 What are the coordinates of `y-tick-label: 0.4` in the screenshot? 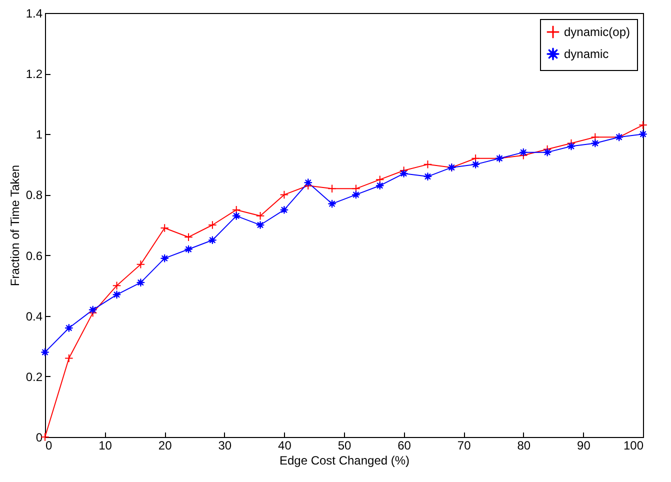 It's located at (34, 316).